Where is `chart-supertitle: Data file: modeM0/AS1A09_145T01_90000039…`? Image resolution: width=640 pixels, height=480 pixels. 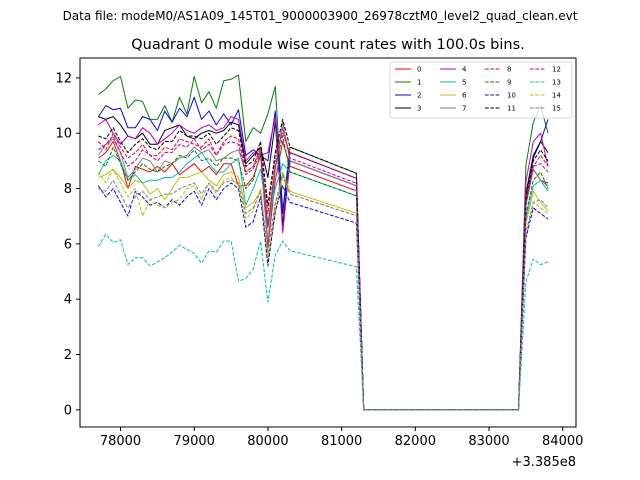 chart-supertitle: Data file: modeM0/AS1A09_145T01_90000039… is located at coordinates (320, 16).